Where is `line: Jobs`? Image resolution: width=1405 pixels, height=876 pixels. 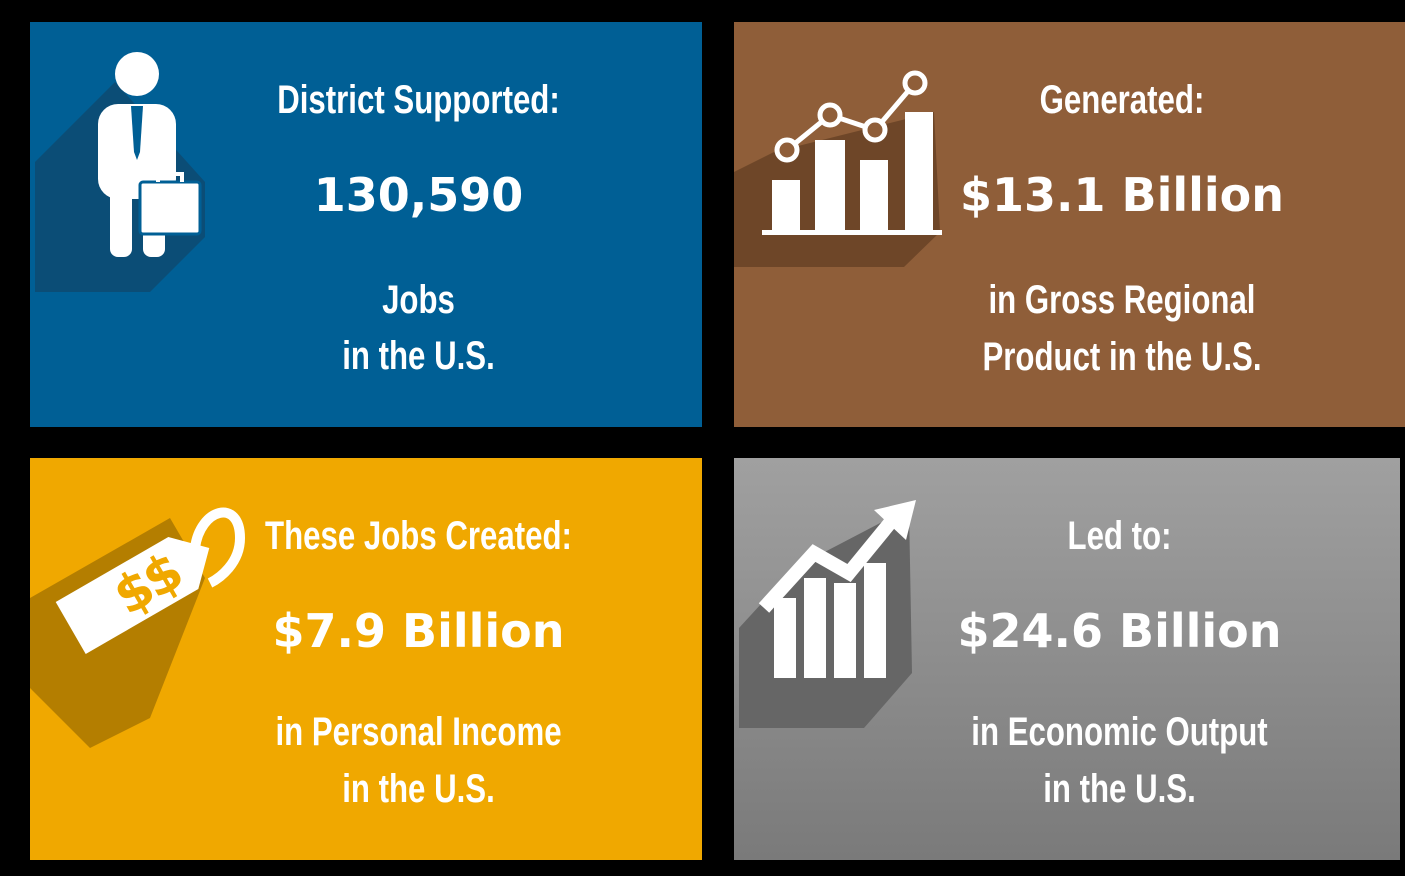
line: Jobs is located at coordinates (418, 300).